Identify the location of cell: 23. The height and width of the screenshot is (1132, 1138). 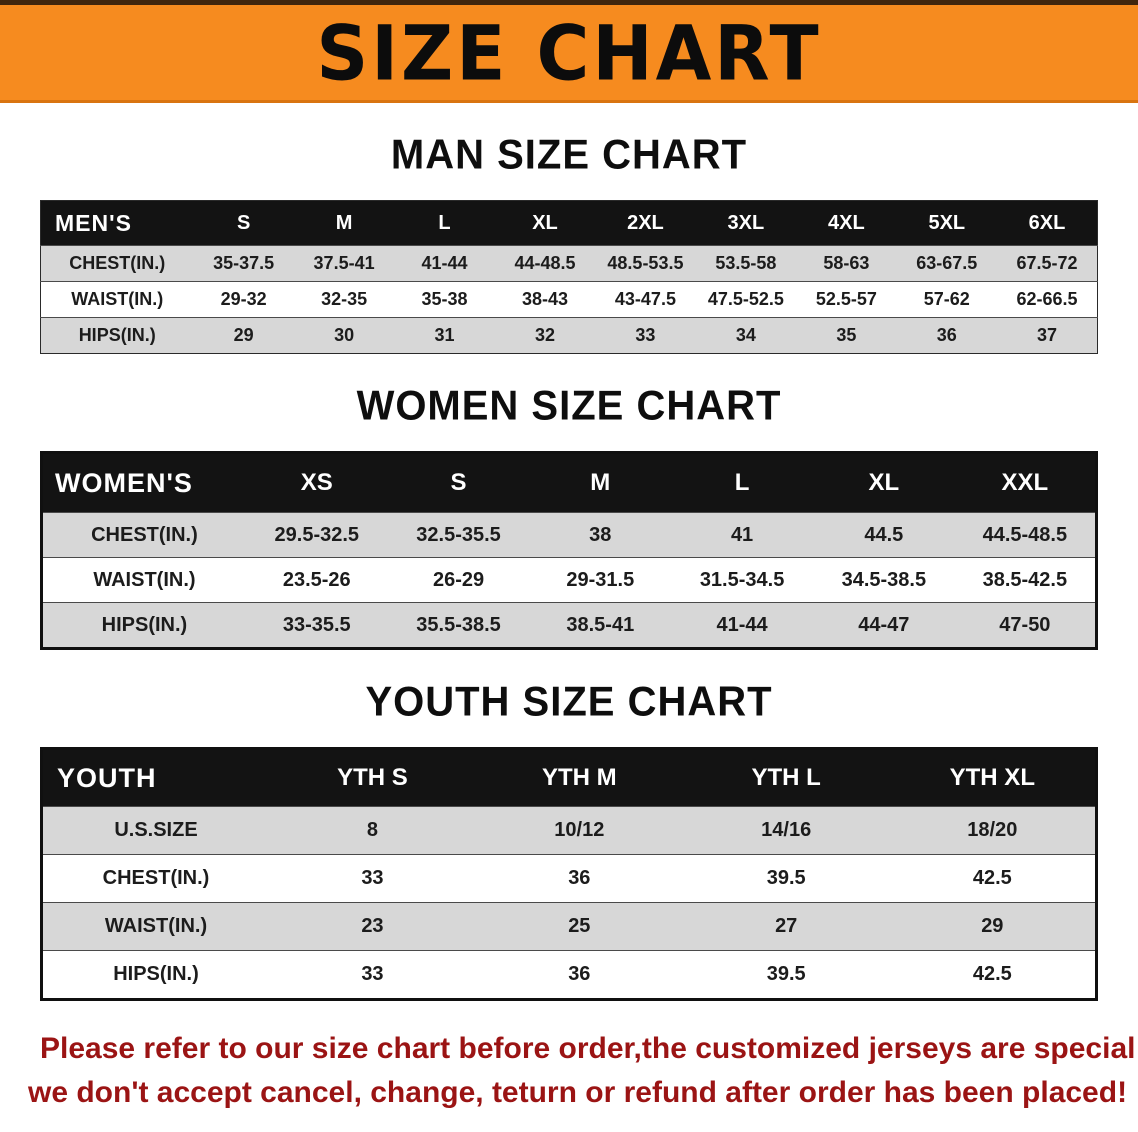
(372, 926).